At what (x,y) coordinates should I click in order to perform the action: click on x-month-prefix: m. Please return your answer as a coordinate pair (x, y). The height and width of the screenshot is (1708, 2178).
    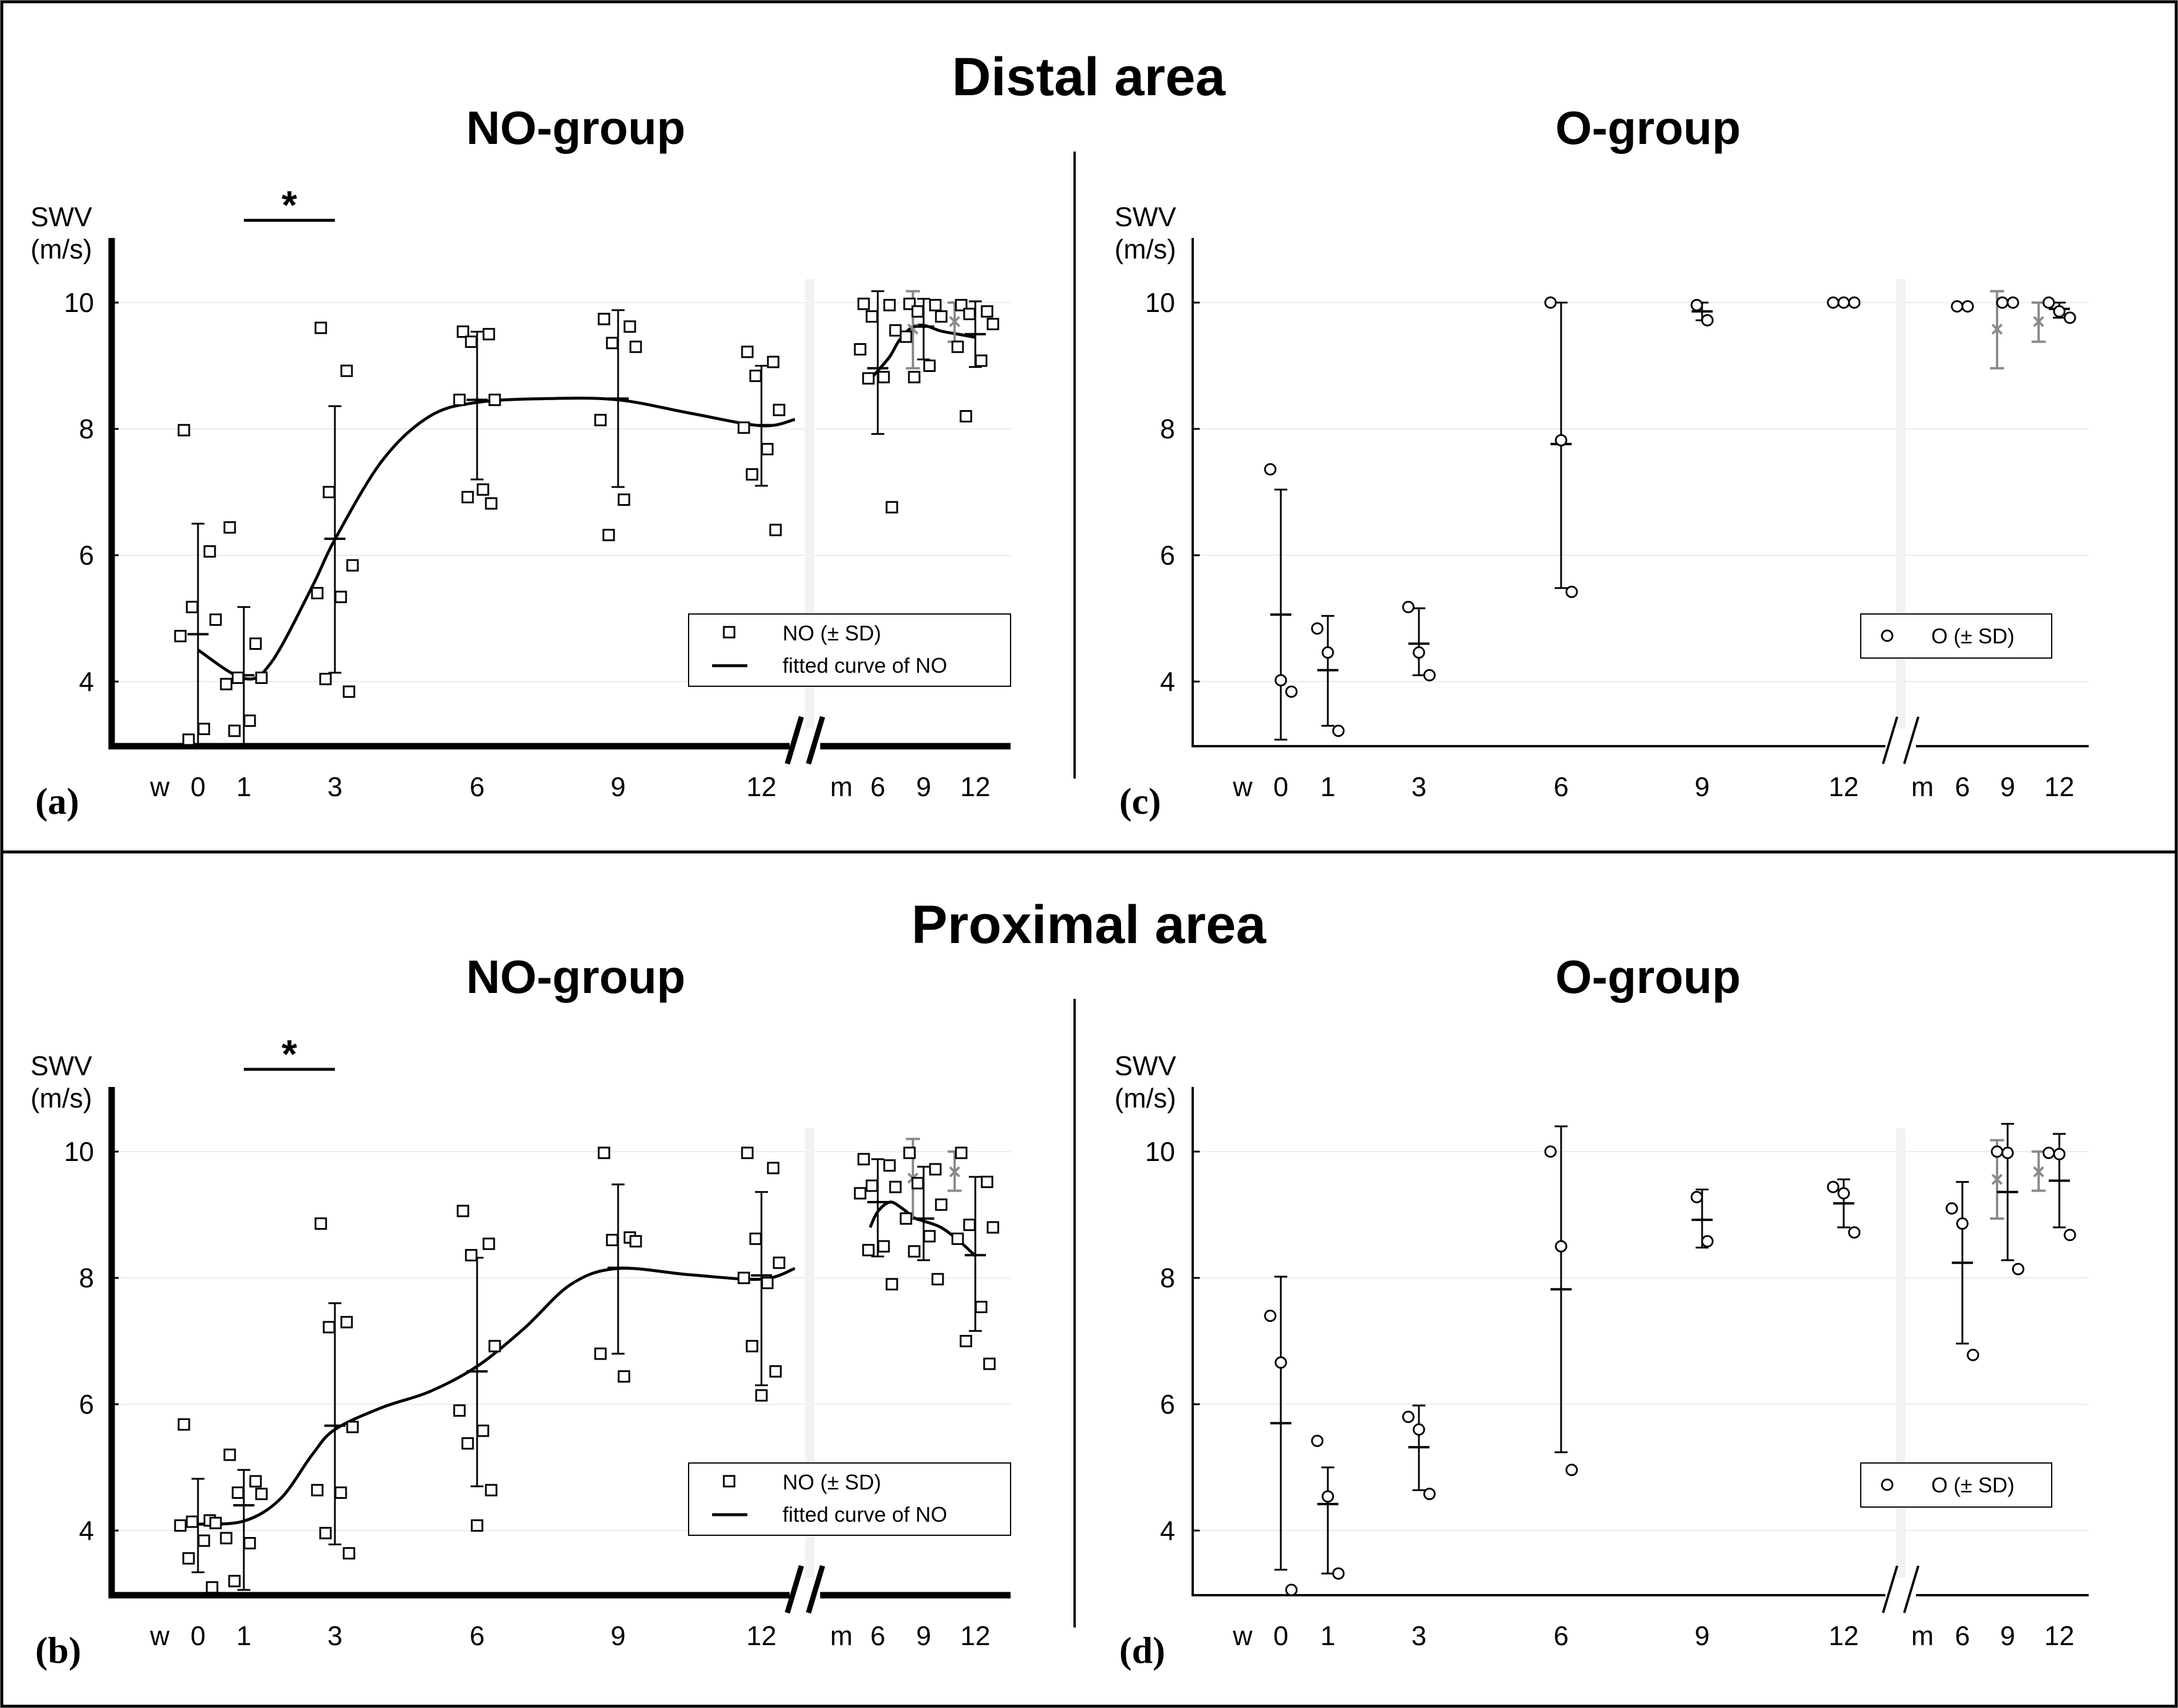
    Looking at the image, I should click on (1922, 1635).